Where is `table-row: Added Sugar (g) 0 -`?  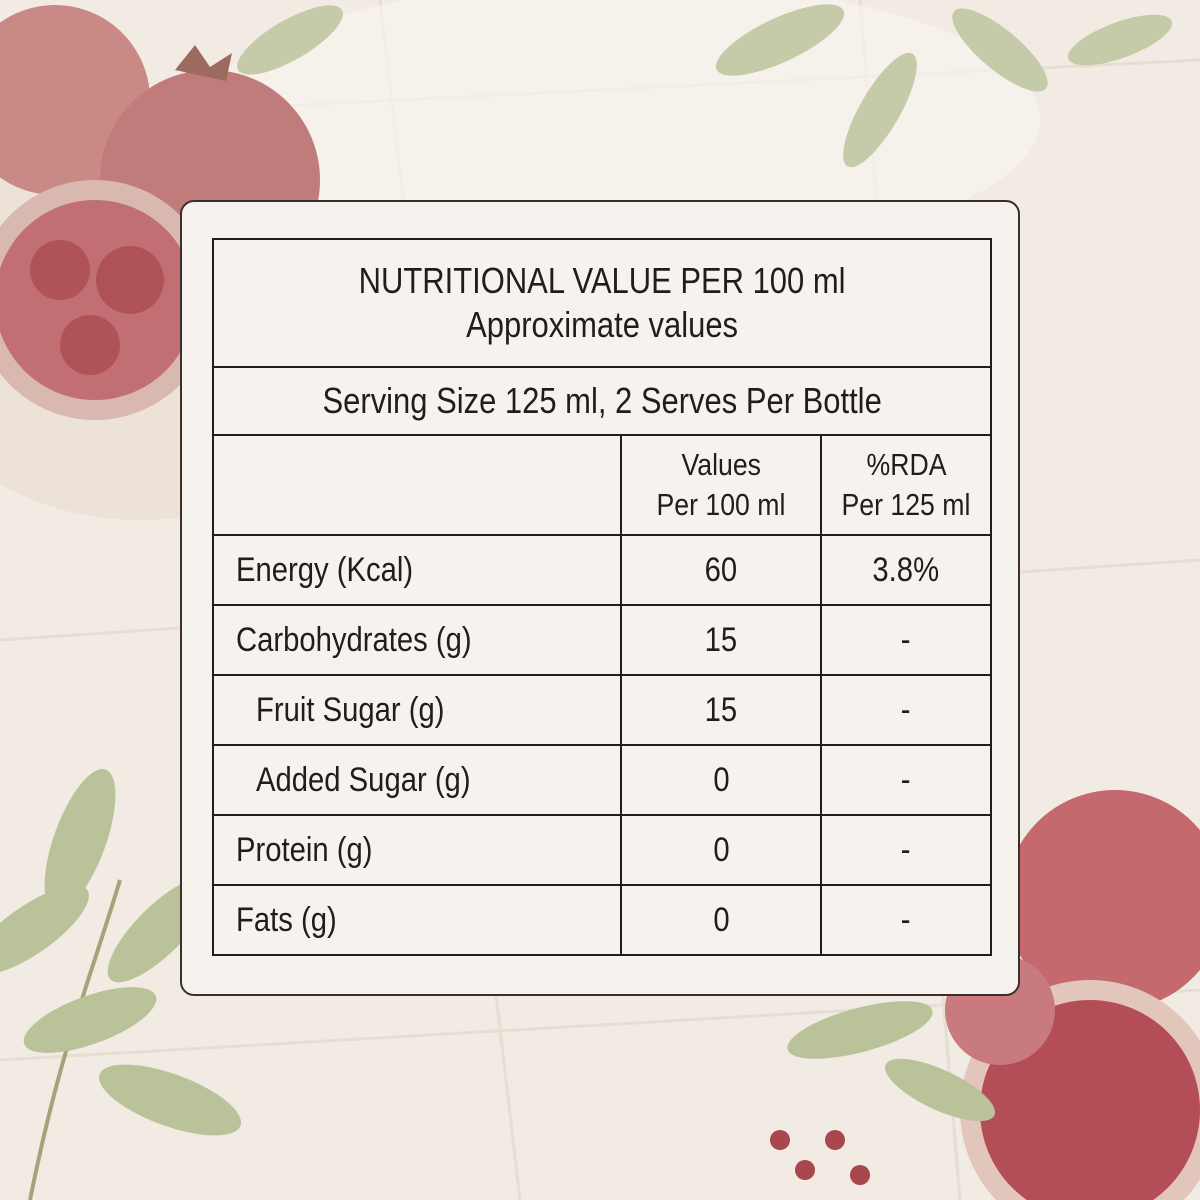 table-row: Added Sugar (g) 0 - is located at coordinates (602, 780).